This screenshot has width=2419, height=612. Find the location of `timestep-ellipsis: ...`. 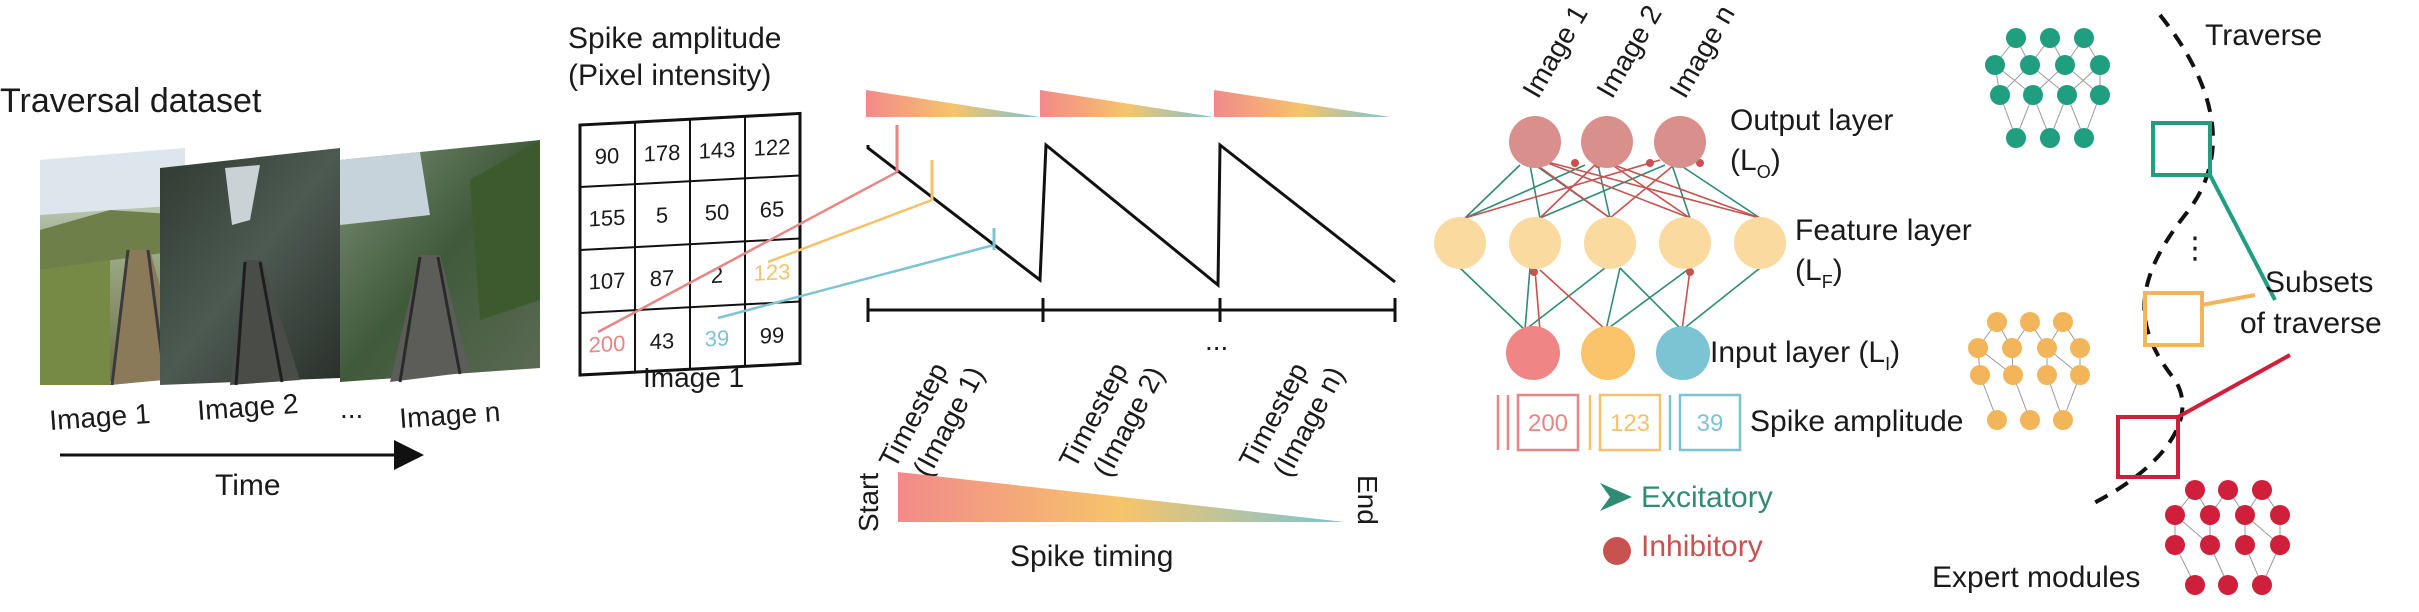

timestep-ellipsis: ... is located at coordinates (1216, 340).